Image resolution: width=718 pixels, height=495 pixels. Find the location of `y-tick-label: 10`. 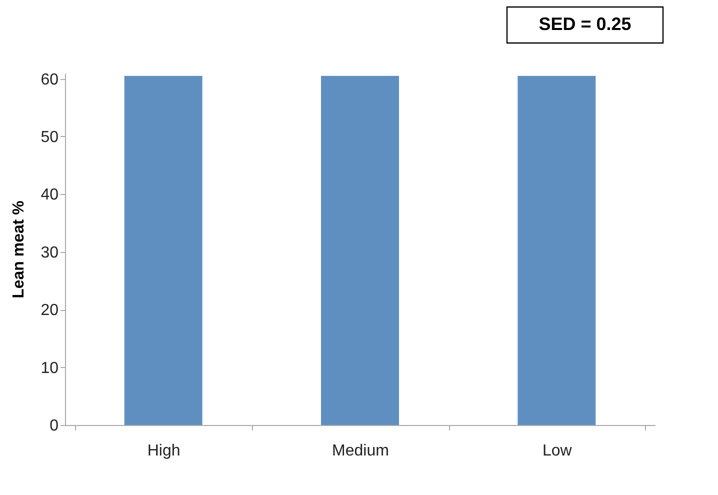

y-tick-label: 10 is located at coordinates (49, 368).